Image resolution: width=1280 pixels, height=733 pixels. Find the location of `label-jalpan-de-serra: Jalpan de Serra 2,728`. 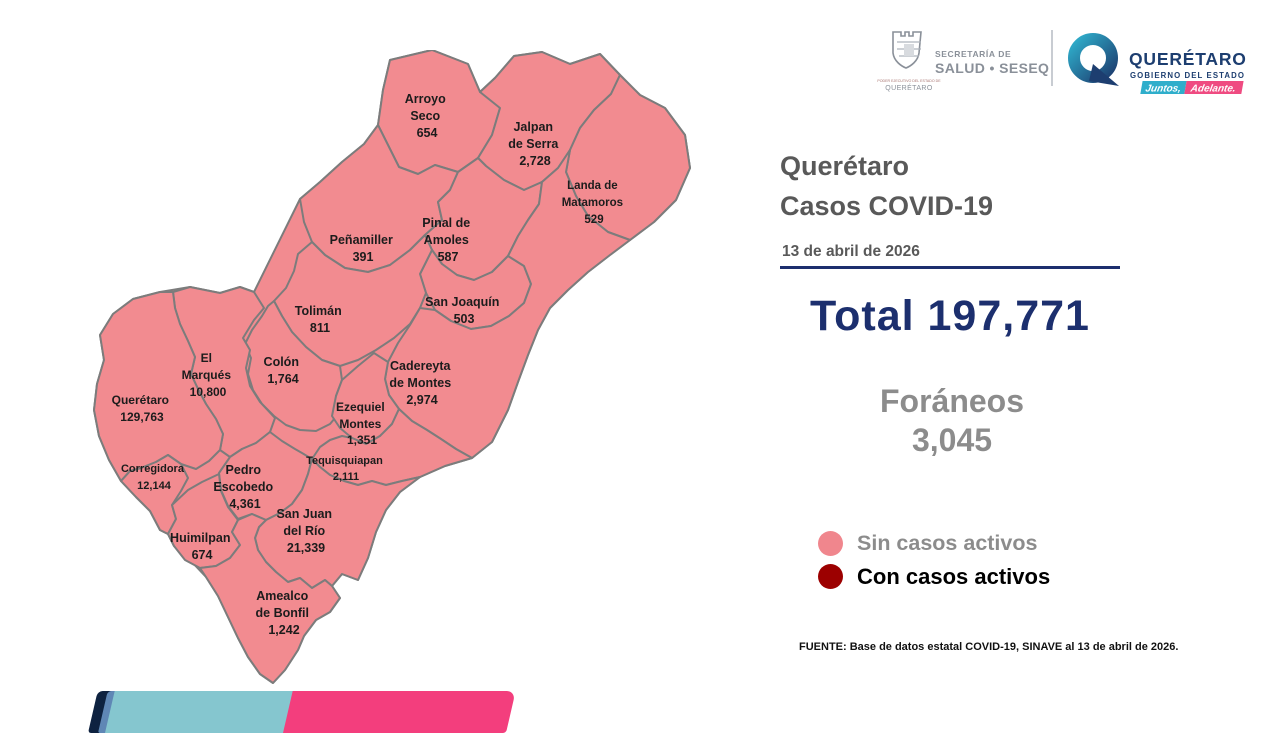

label-jalpan-de-serra: Jalpan de Serra 2,728 is located at coordinates (535, 144).